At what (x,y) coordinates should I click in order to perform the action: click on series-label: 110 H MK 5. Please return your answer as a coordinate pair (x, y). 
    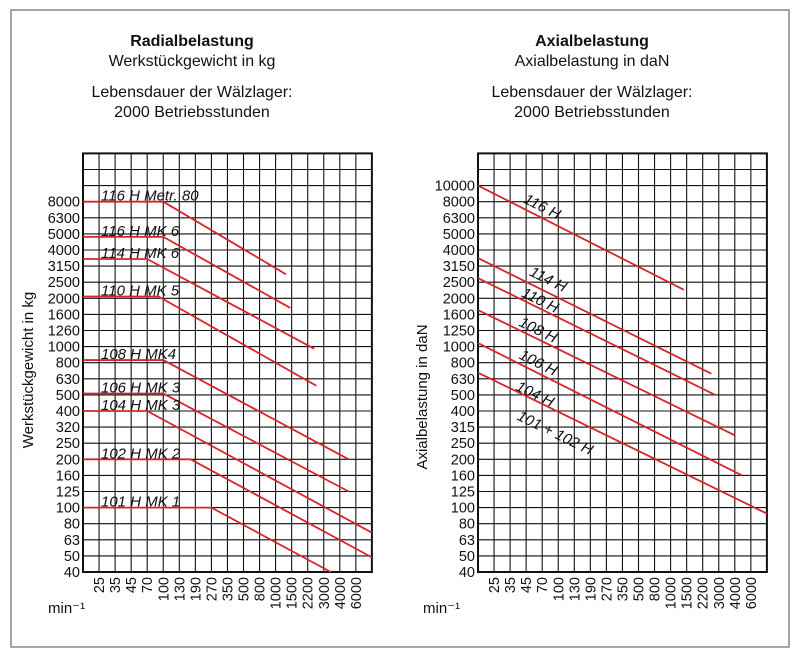
    Looking at the image, I should click on (140, 291).